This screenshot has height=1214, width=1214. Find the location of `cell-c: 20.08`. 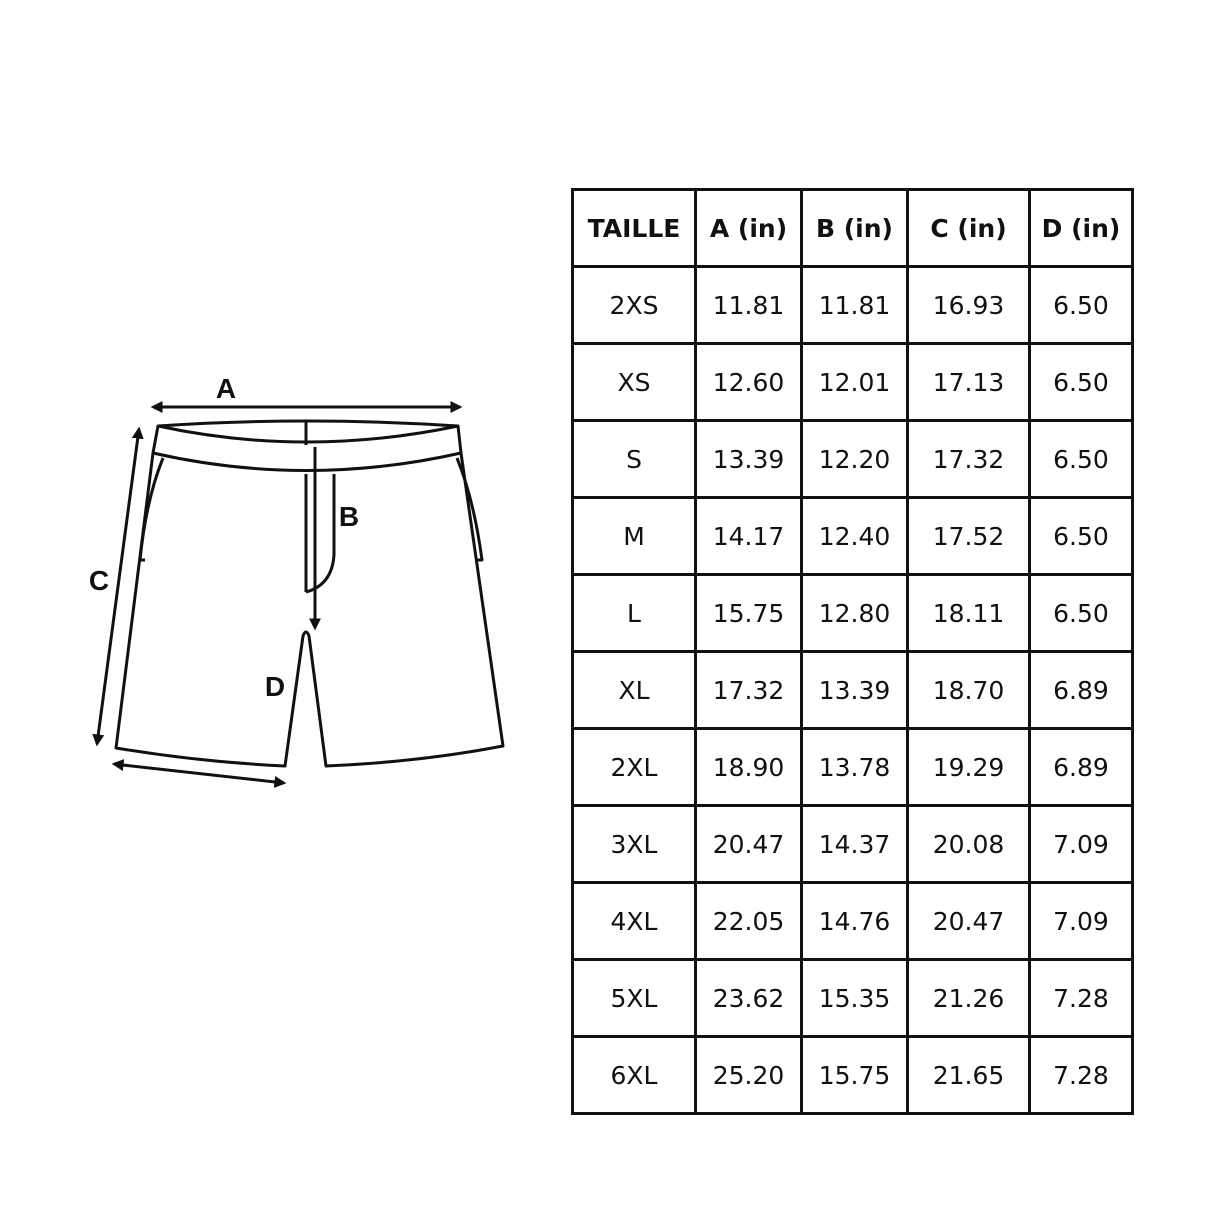

cell-c: 20.08 is located at coordinates (968, 844).